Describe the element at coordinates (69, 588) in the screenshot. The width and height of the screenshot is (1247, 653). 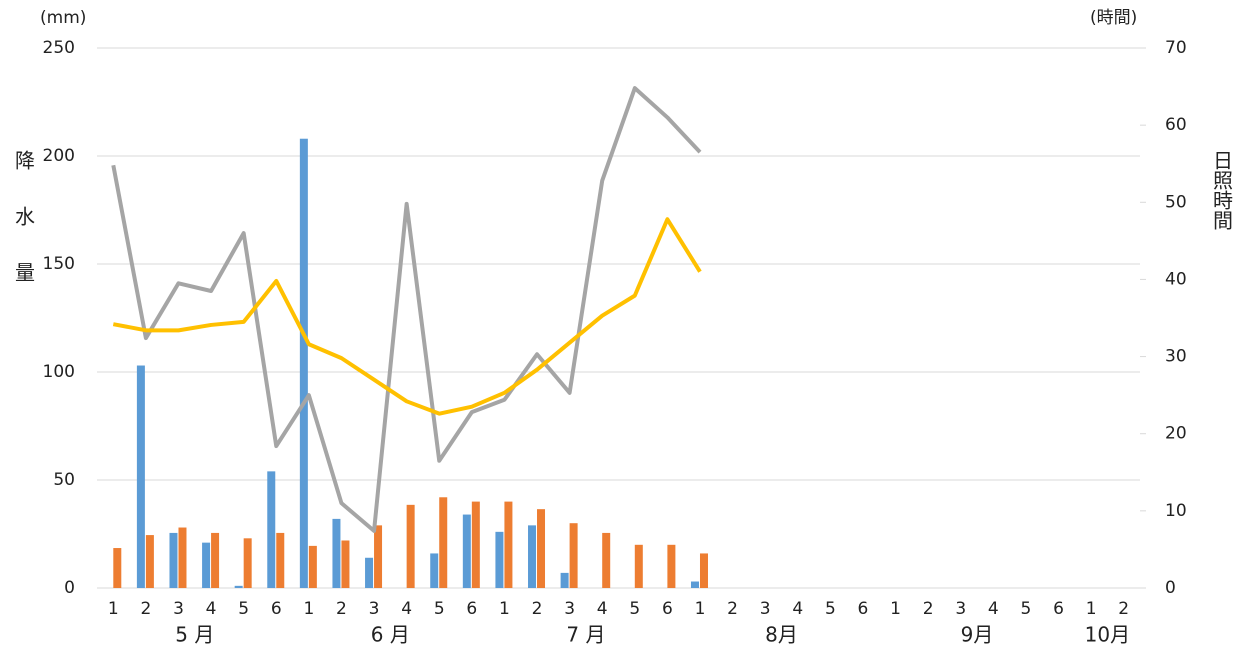
I see `y-tick-label: 0` at that location.